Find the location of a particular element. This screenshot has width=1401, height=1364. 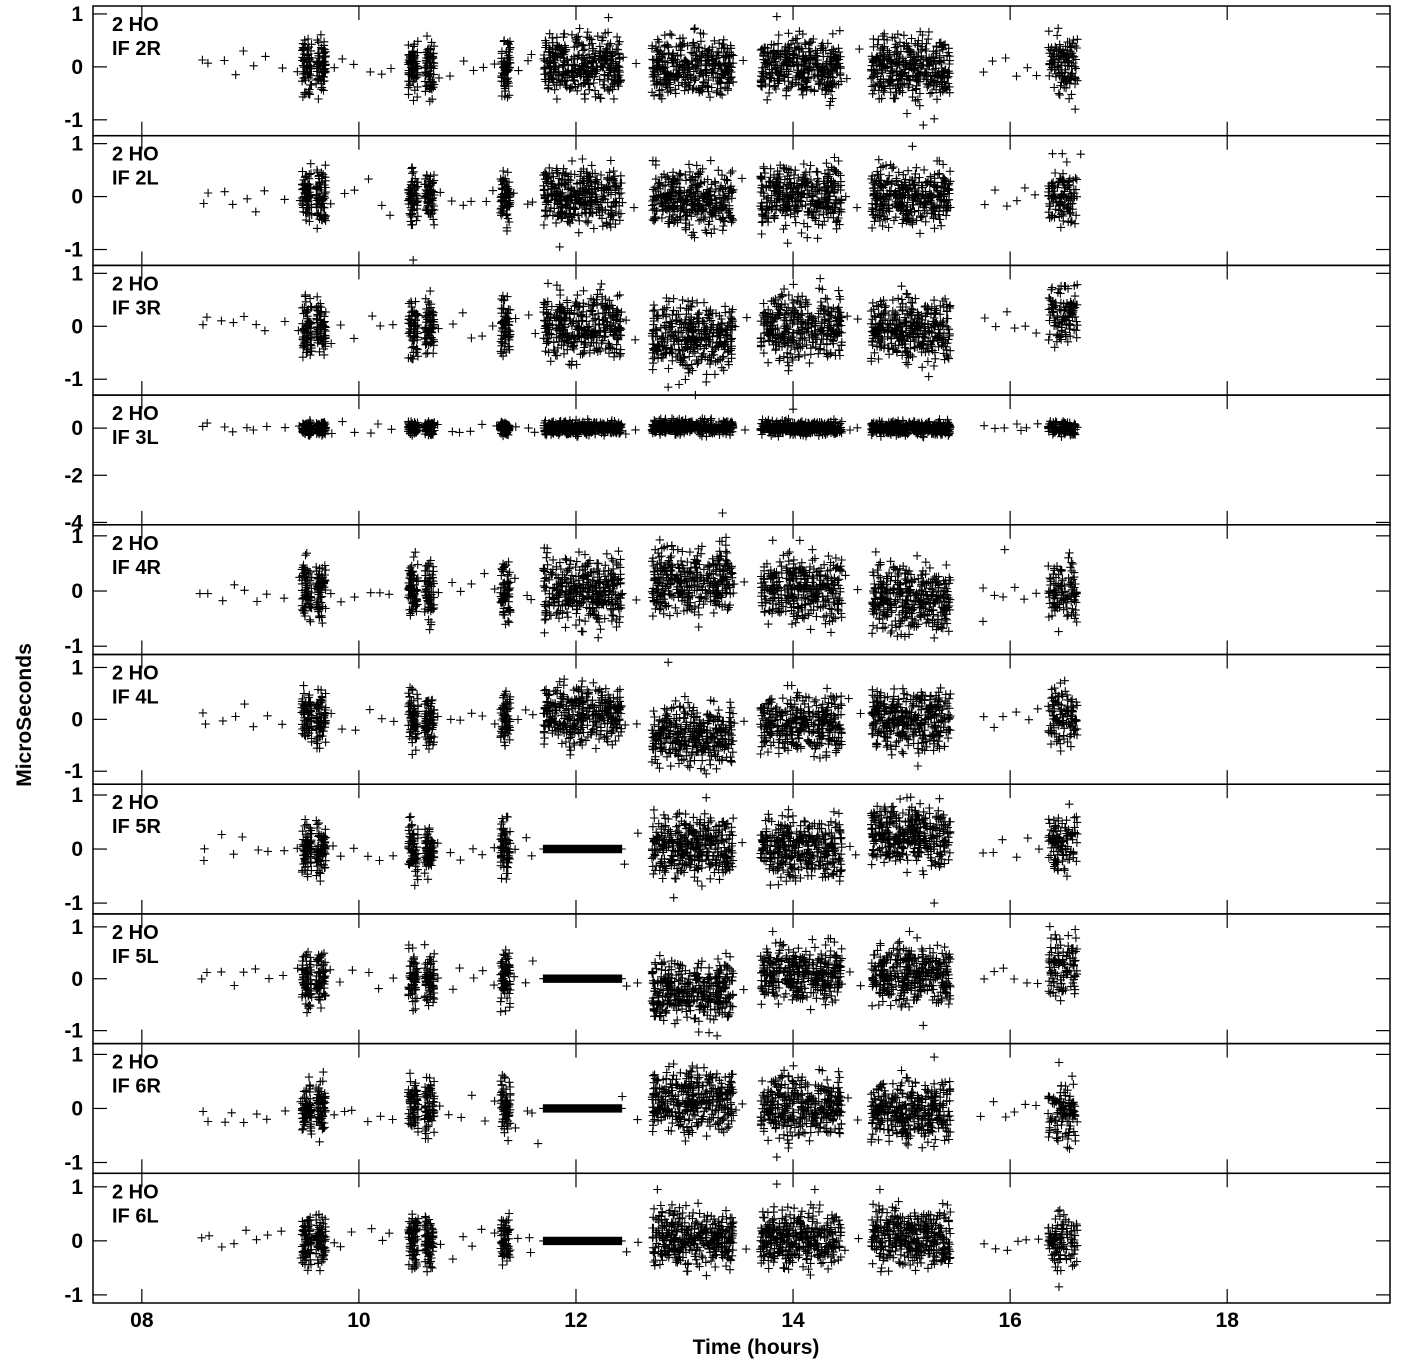

x-tick-label: 12 is located at coordinates (575, 1320).